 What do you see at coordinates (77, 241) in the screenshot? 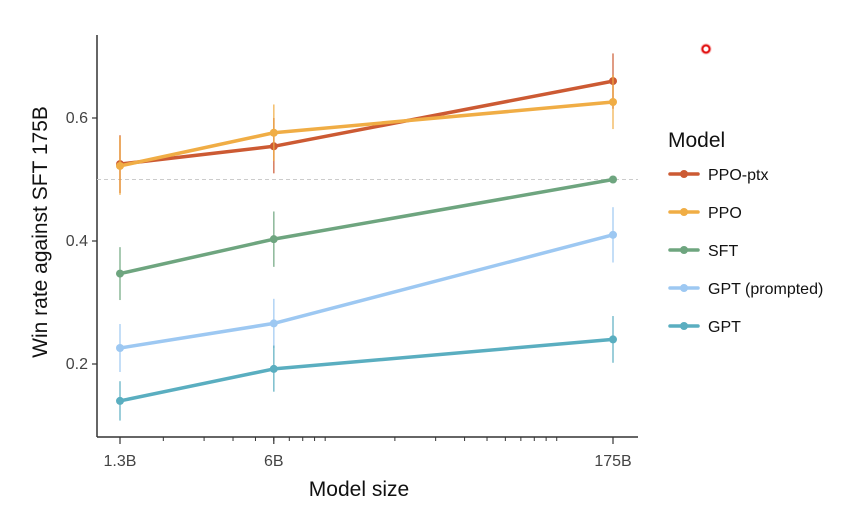
I see `y-tick-label: 0.4` at bounding box center [77, 241].